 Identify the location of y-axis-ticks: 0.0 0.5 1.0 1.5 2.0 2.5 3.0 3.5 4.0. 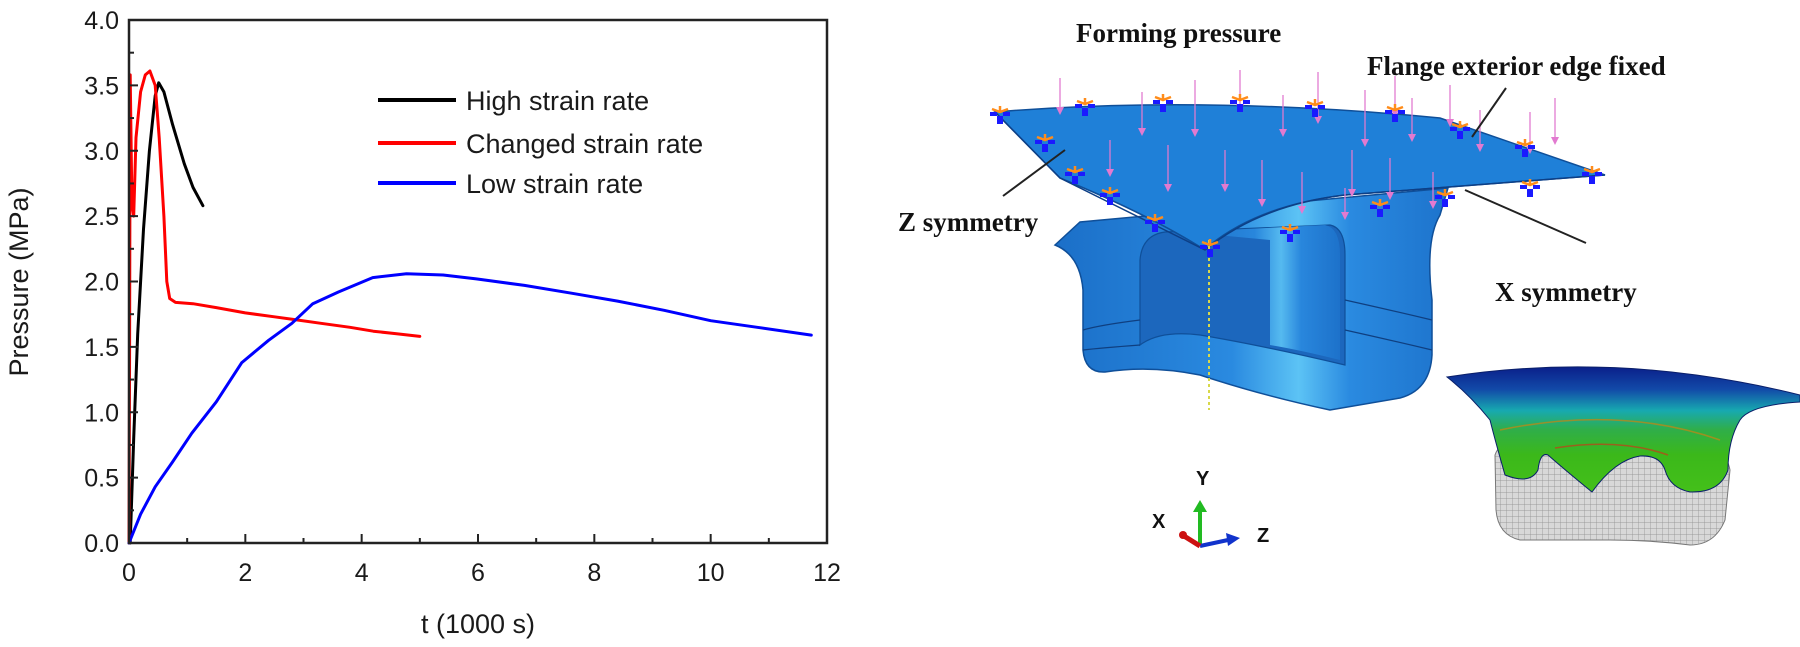
(111, 282).